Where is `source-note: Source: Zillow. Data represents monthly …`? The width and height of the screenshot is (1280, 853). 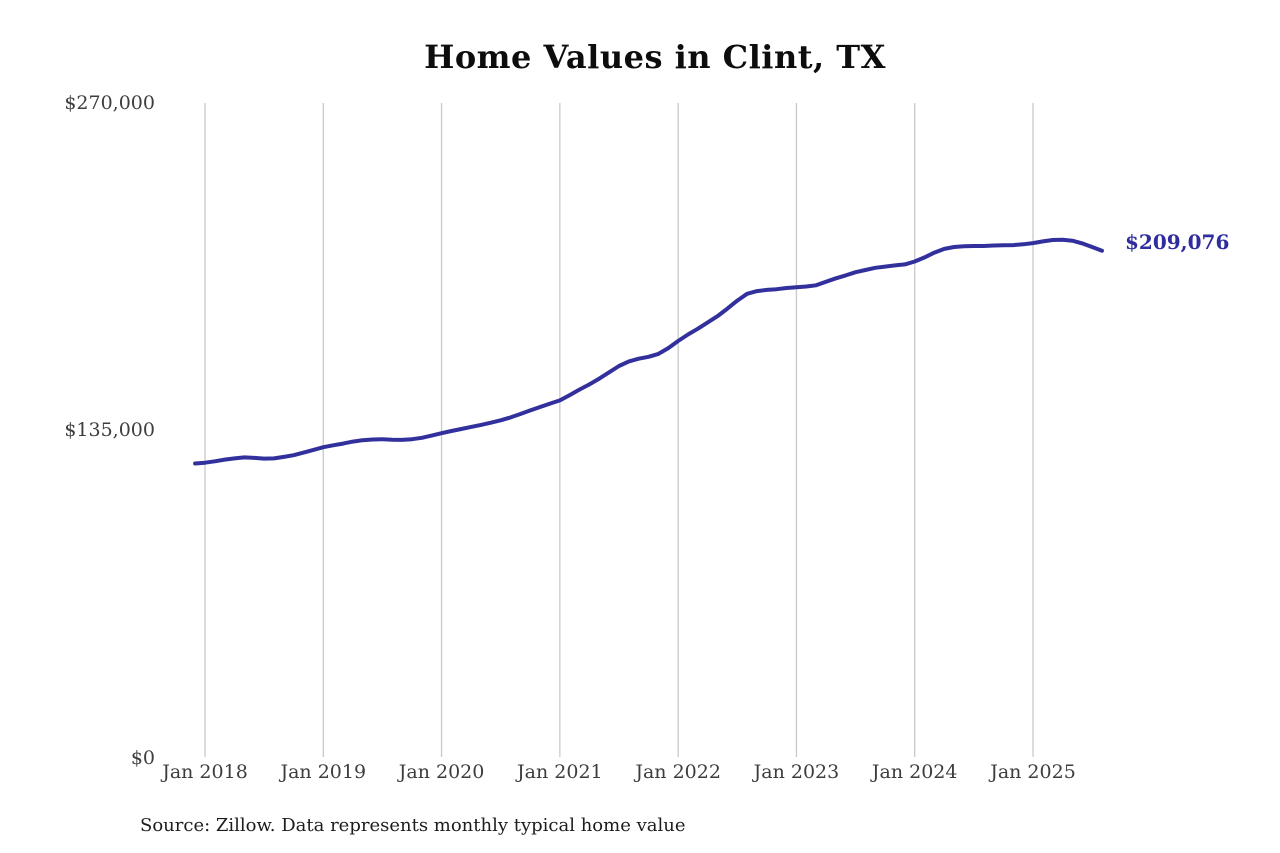
source-note: Source: Zillow. Data represents monthly … is located at coordinates (413, 825).